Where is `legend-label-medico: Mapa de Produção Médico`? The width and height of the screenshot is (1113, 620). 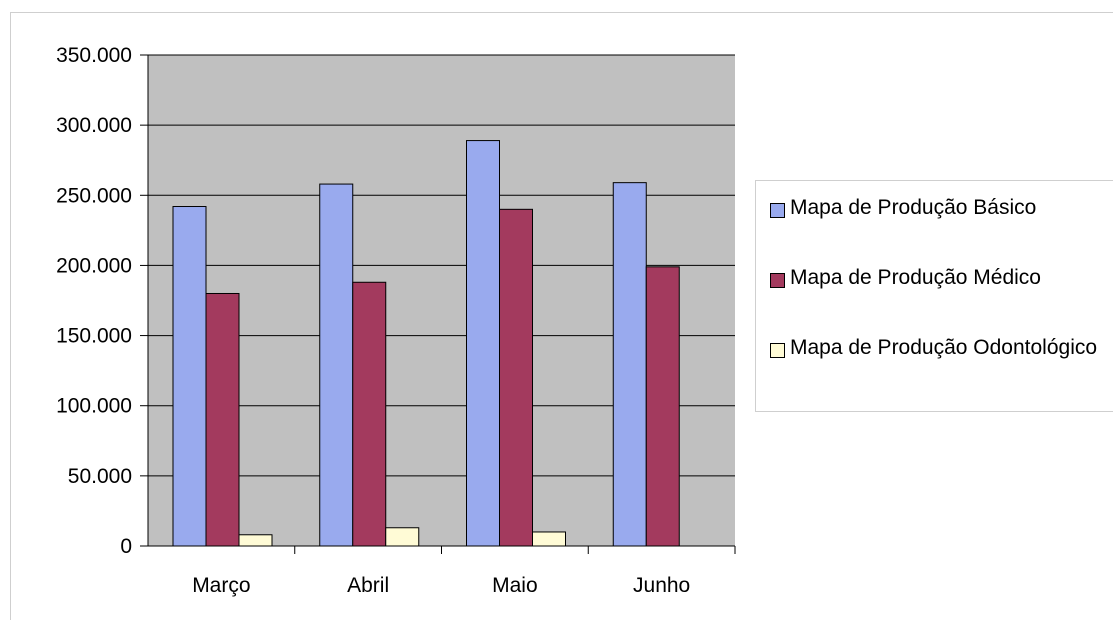 legend-label-medico: Mapa de Produção Médico is located at coordinates (915, 277).